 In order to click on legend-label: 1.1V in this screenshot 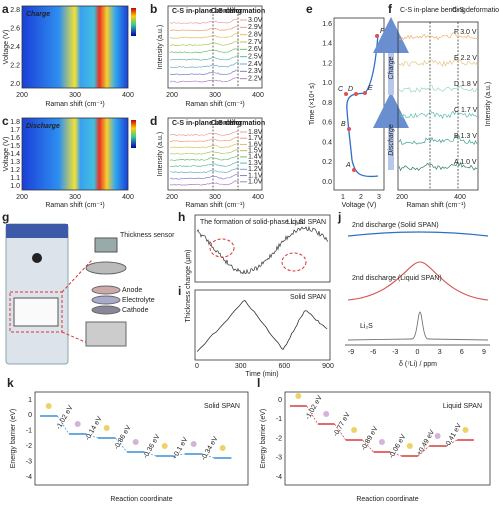, I will do `click(255, 175)`.